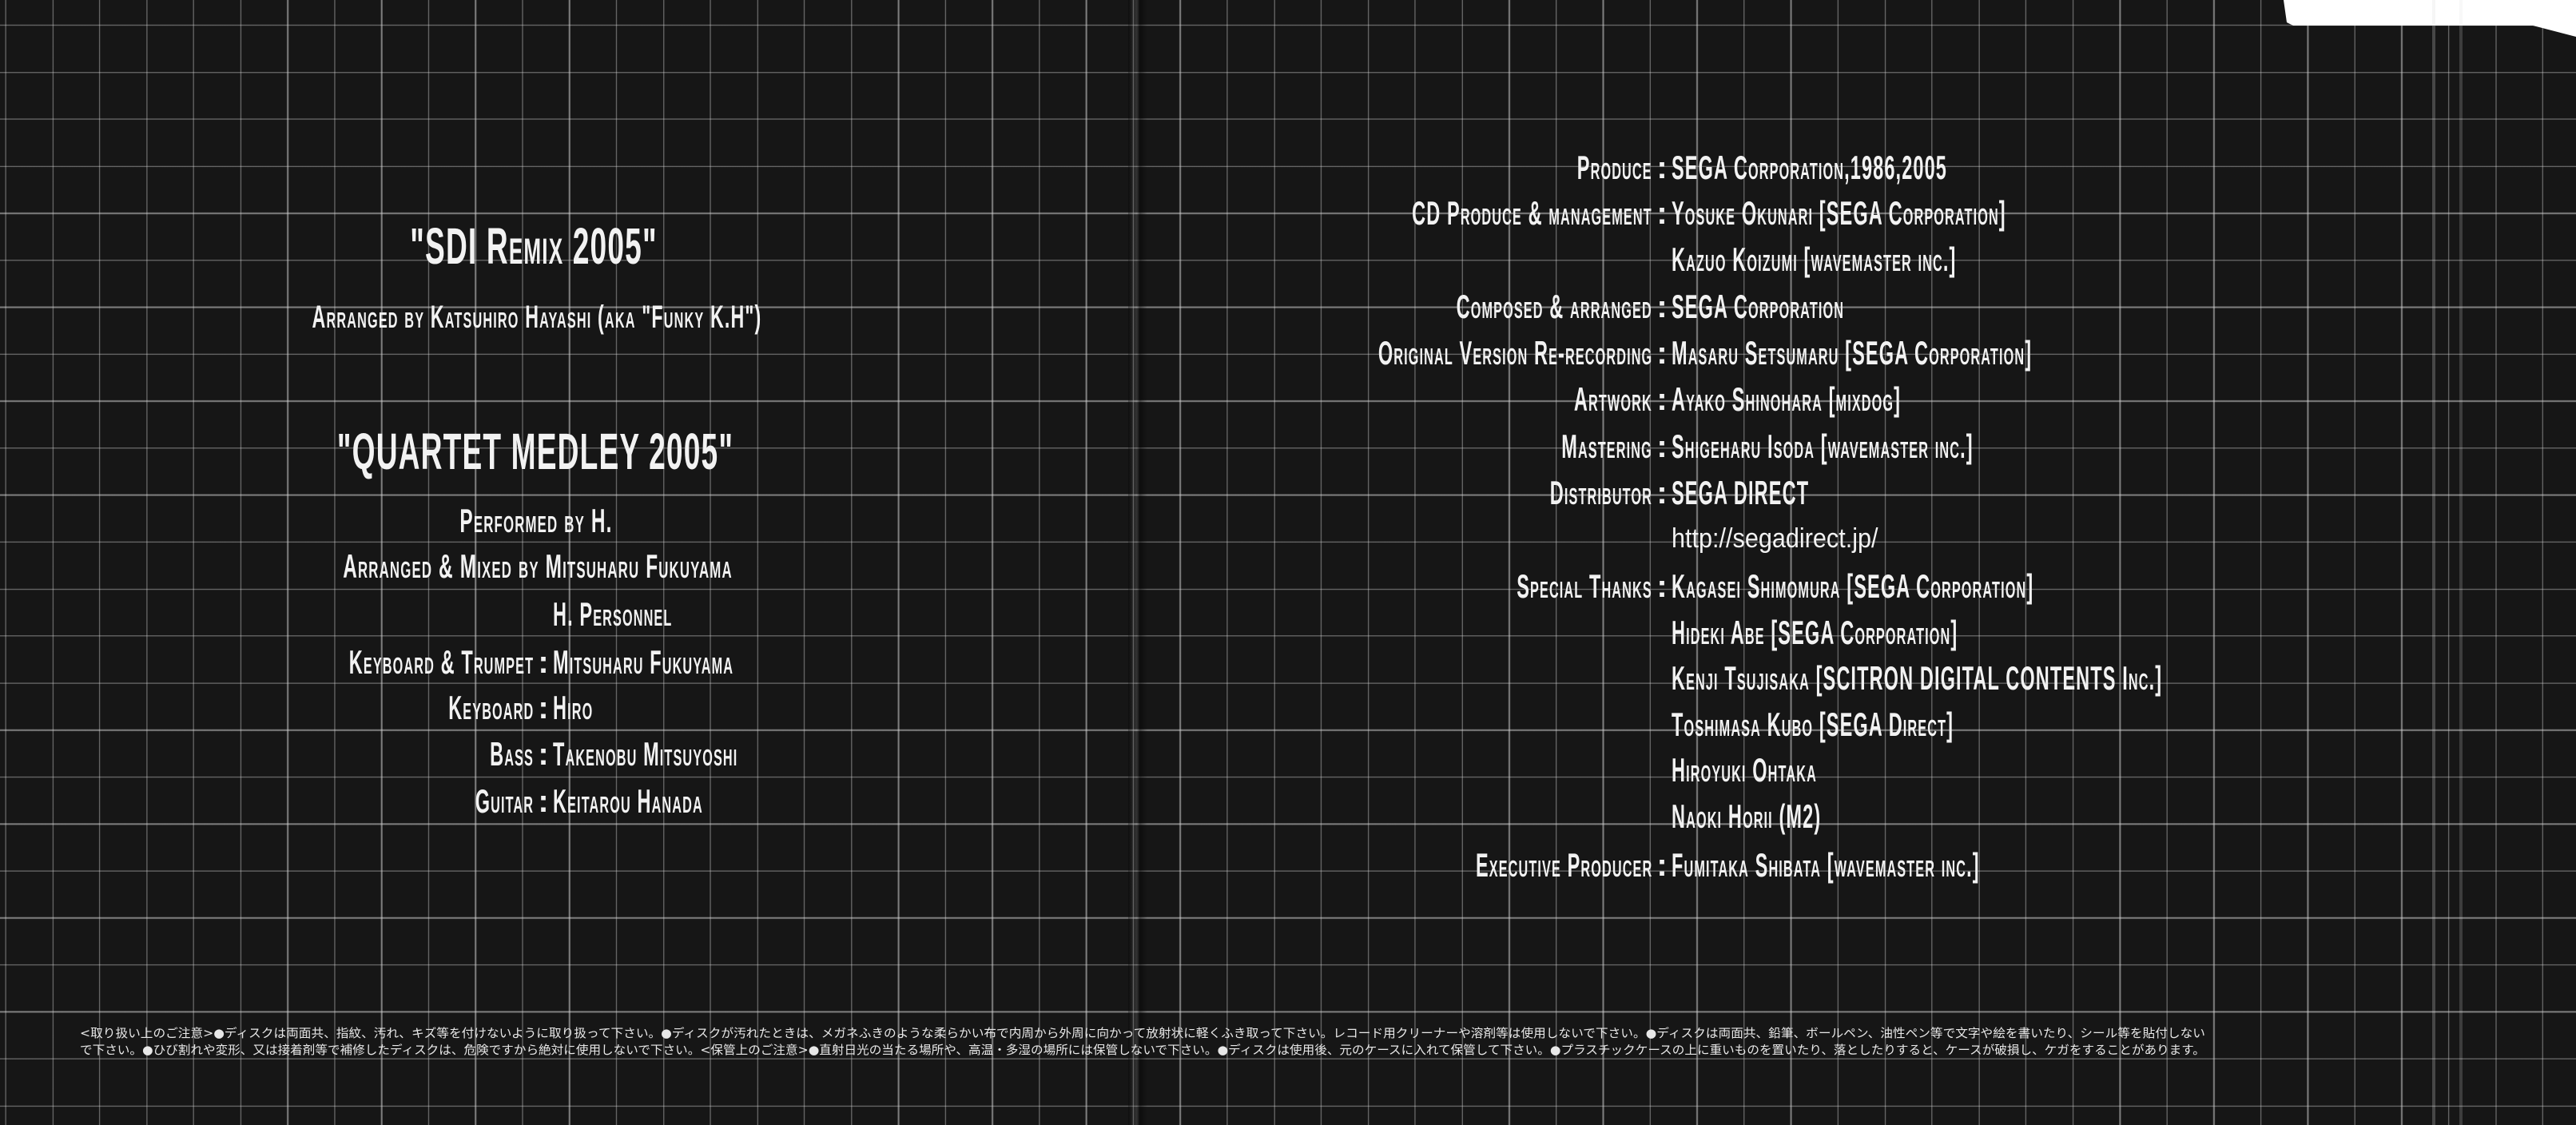  Describe the element at coordinates (1514, 353) in the screenshot. I see `credit-label: Original Version Re-recording` at that location.